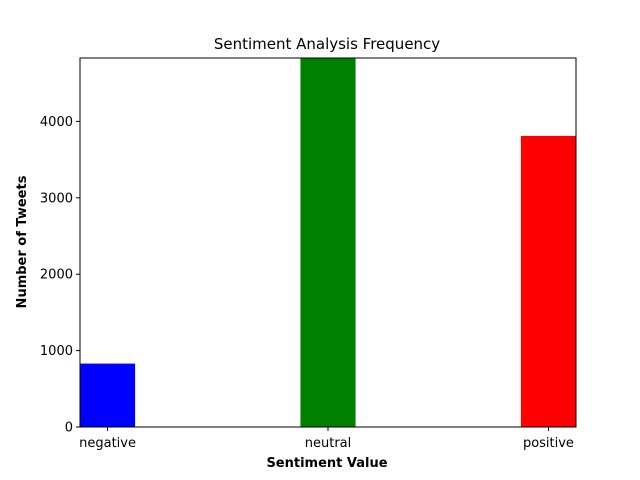 This screenshot has height=480, width=640. What do you see at coordinates (328, 443) in the screenshot?
I see `x-tick-label-neutral: neutral` at bounding box center [328, 443].